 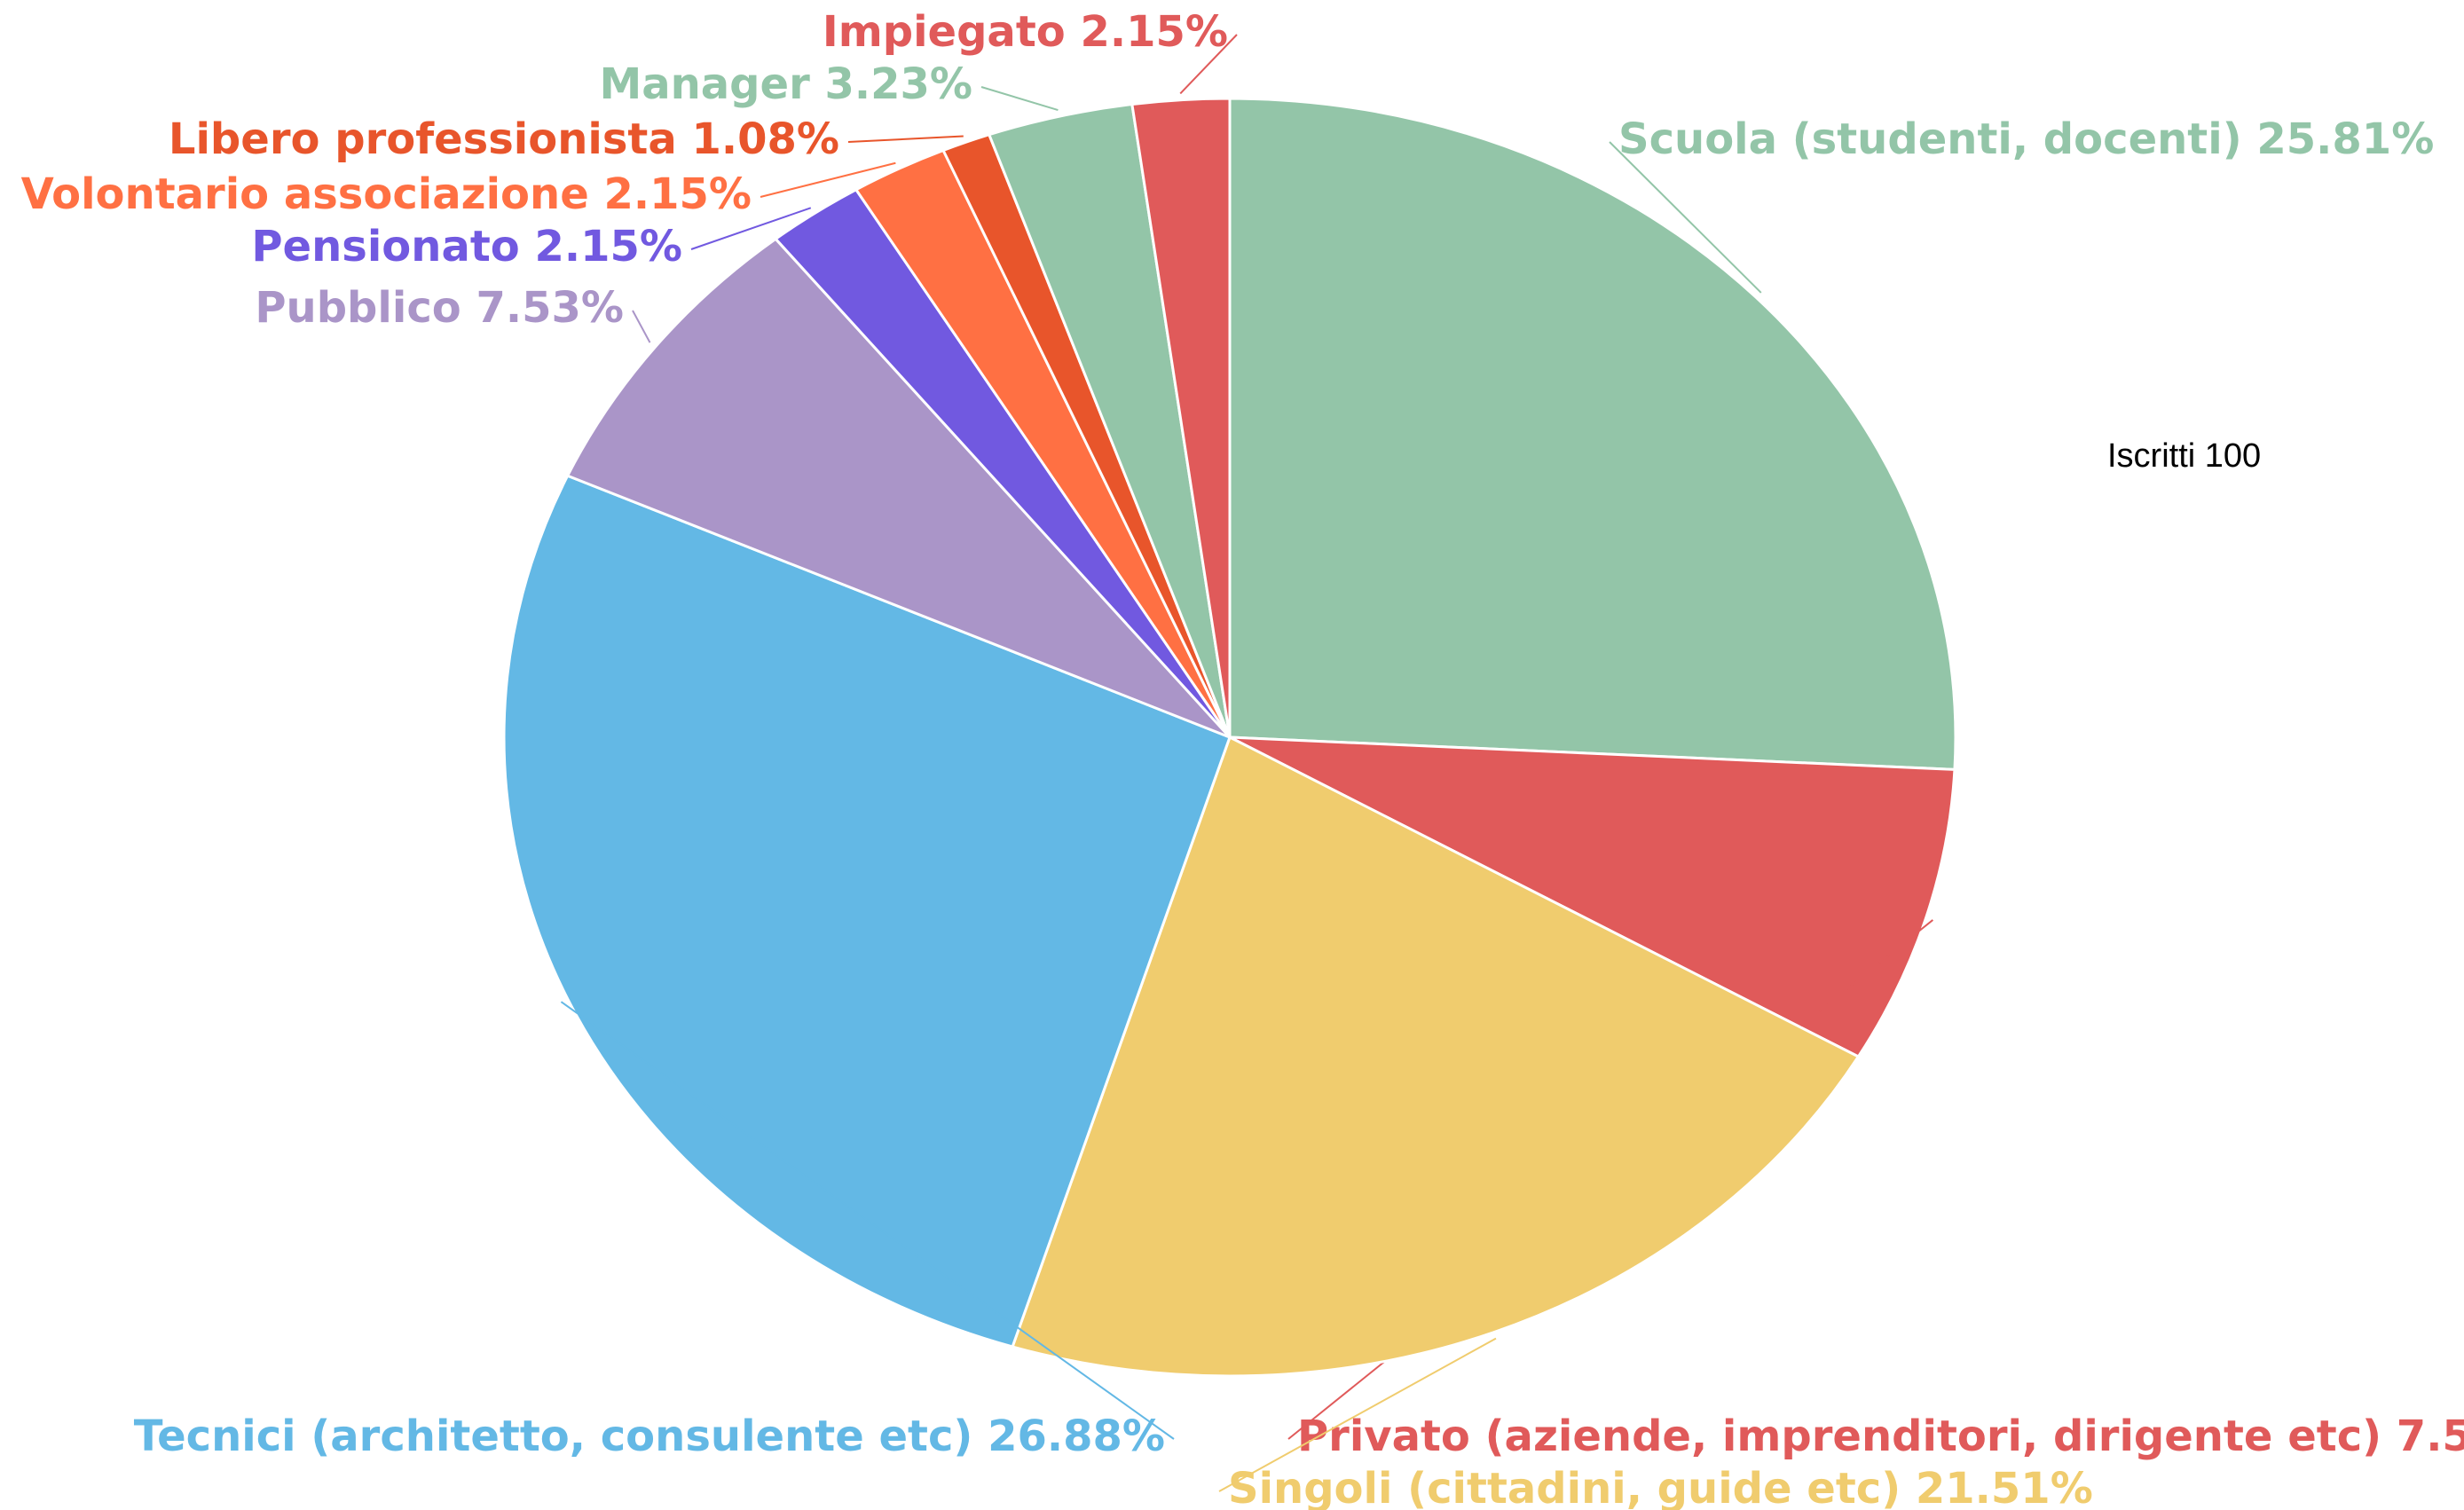 I want to click on slice-category: Manager, so click(x=704, y=84).